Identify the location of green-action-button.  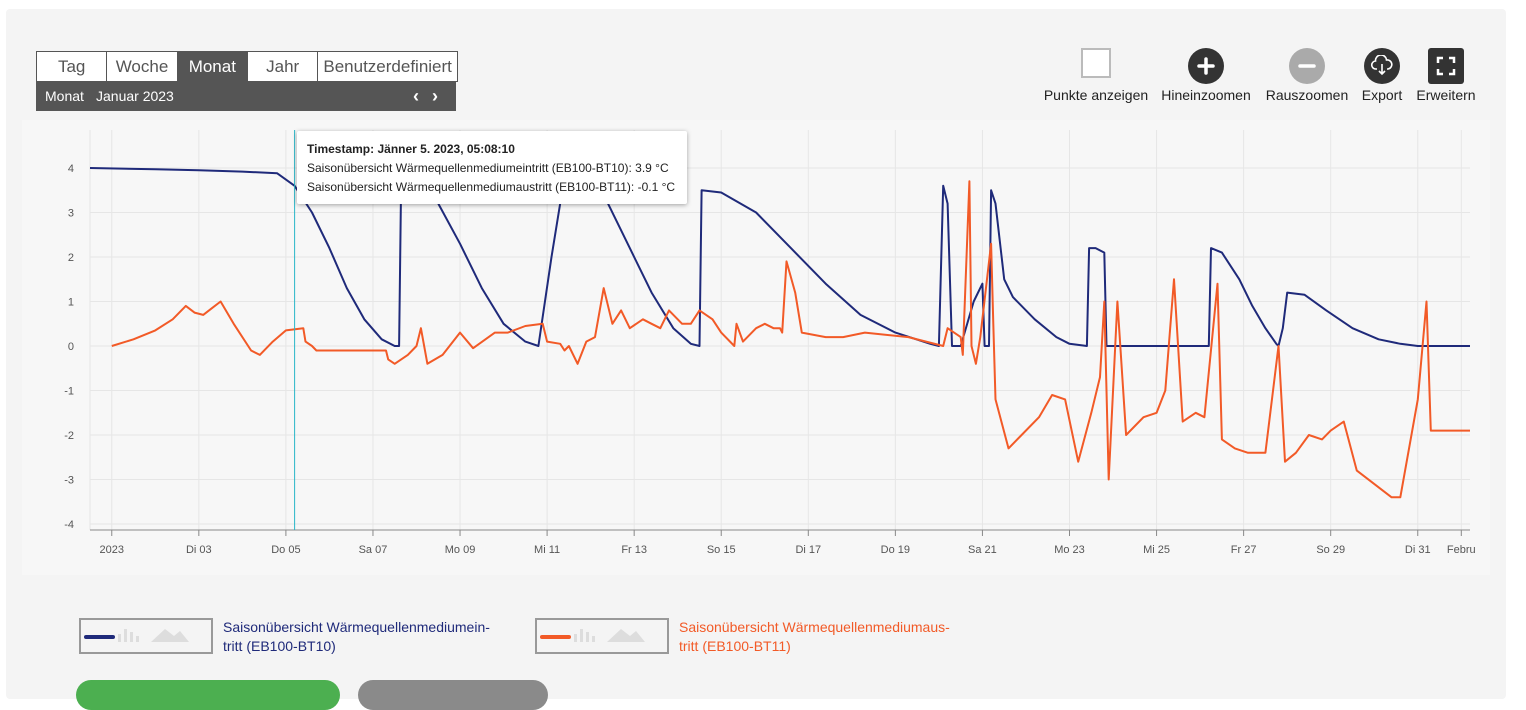
(208, 695).